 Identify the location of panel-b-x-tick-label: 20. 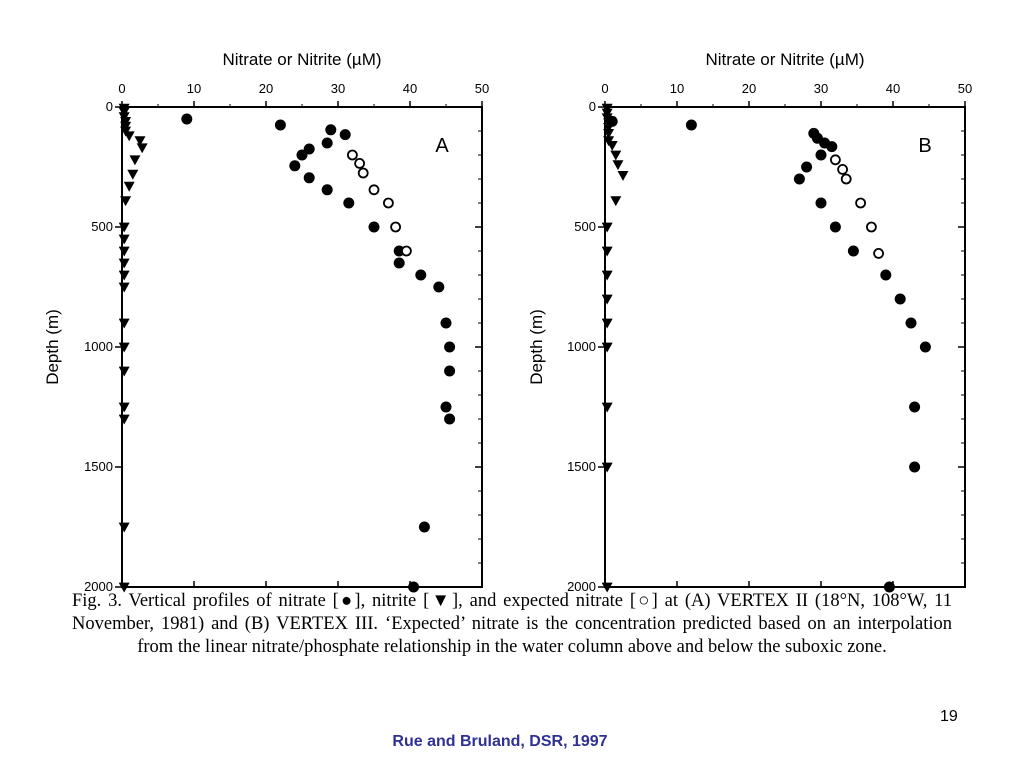
(749, 88).